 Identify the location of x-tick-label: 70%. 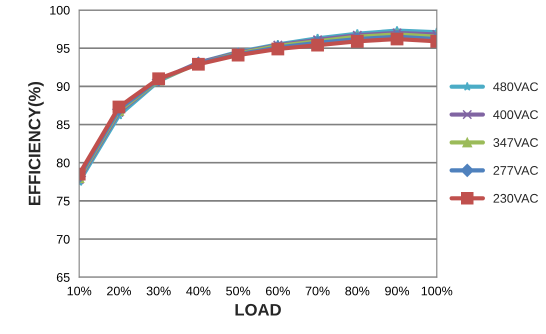
(318, 291).